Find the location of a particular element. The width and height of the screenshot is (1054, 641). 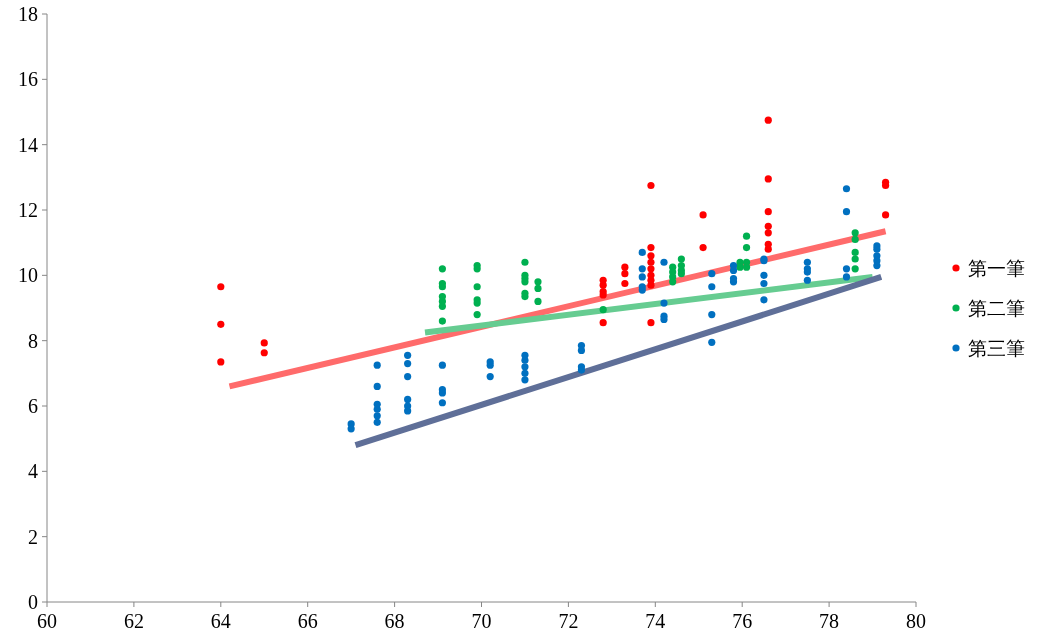

y-tick-label: 18 is located at coordinates (28, 14).